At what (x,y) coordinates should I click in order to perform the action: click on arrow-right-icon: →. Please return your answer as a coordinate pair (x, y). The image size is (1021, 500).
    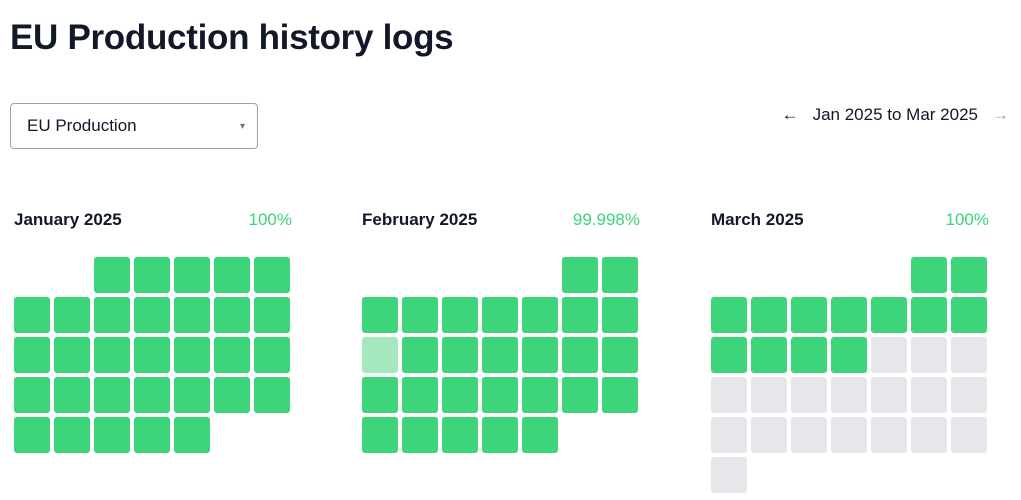
    Looking at the image, I should click on (1000, 114).